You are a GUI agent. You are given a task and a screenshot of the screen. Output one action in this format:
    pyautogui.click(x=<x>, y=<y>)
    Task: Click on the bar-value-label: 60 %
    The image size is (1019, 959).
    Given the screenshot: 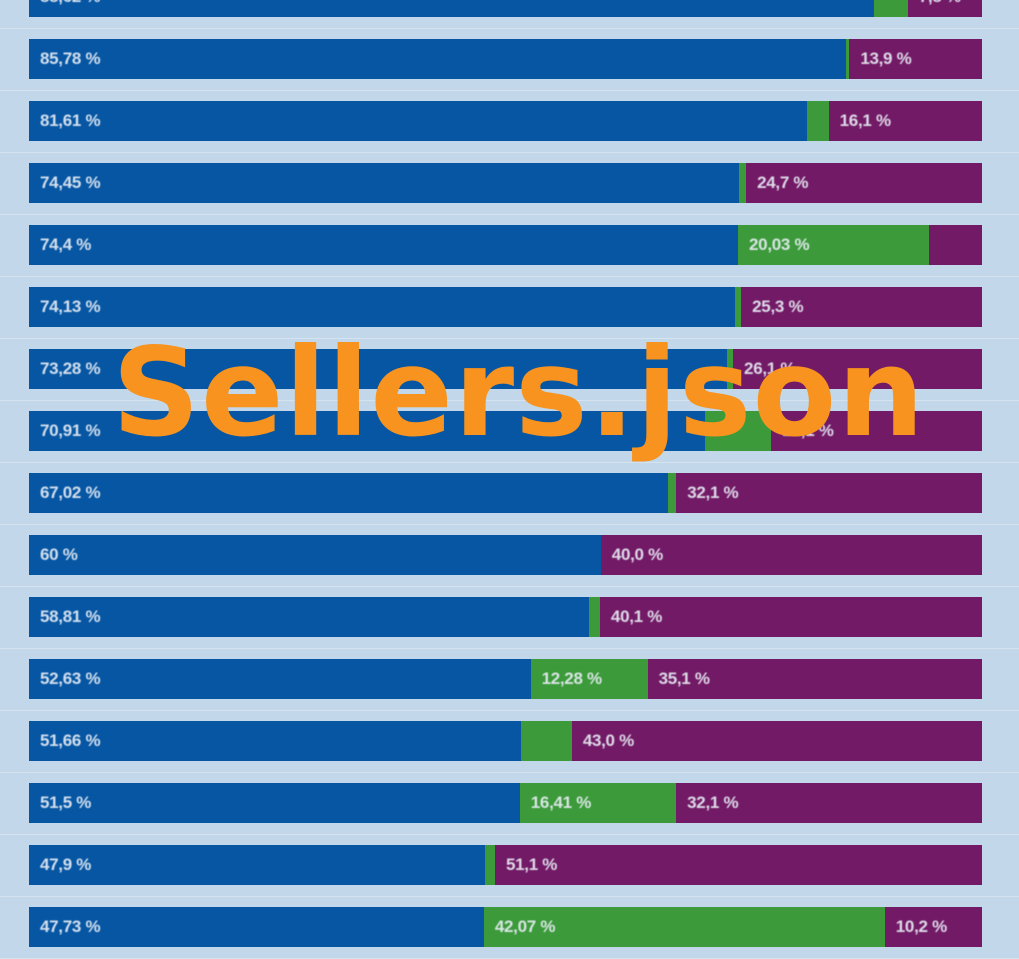 What is the action you would take?
    pyautogui.click(x=59, y=554)
    